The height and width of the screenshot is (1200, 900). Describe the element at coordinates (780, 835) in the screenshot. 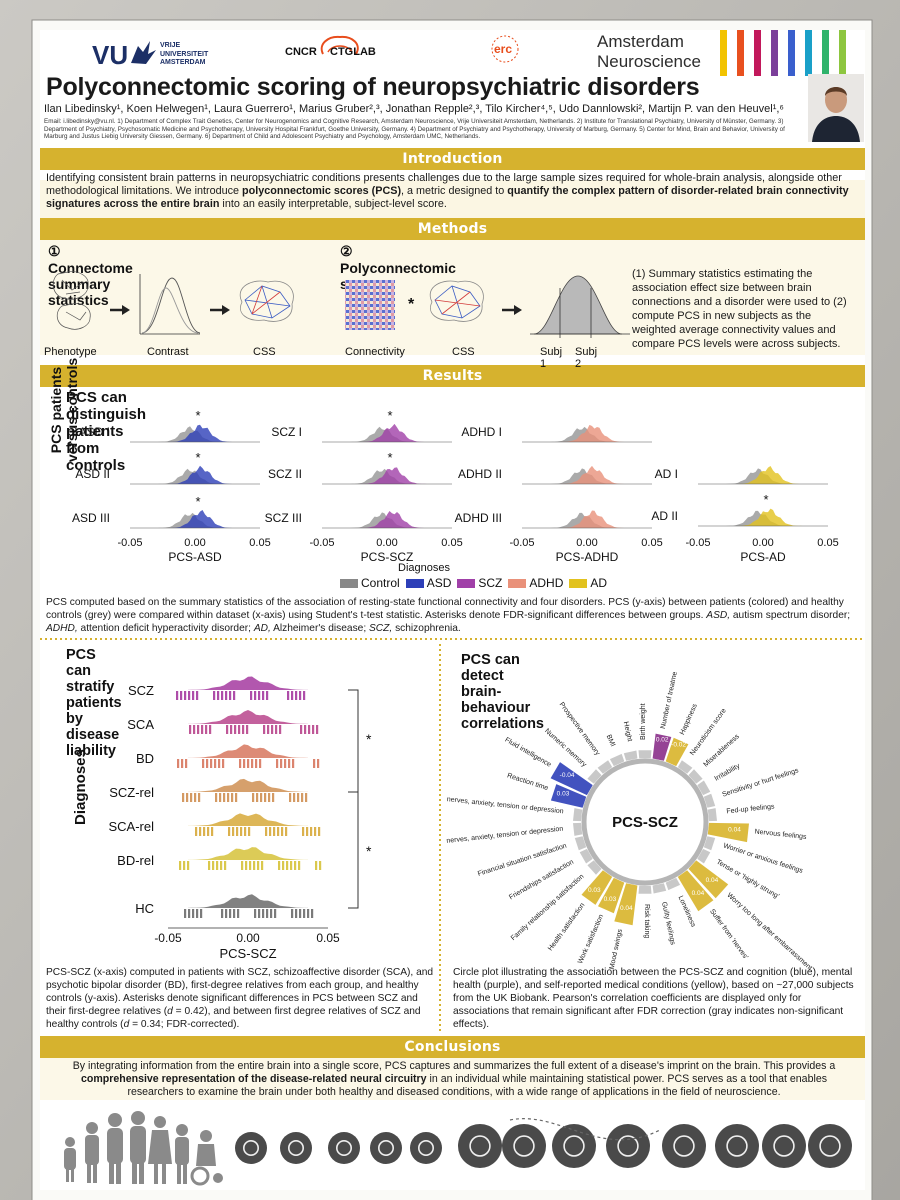

I see `circle-category-label: Nervous feelings` at that location.